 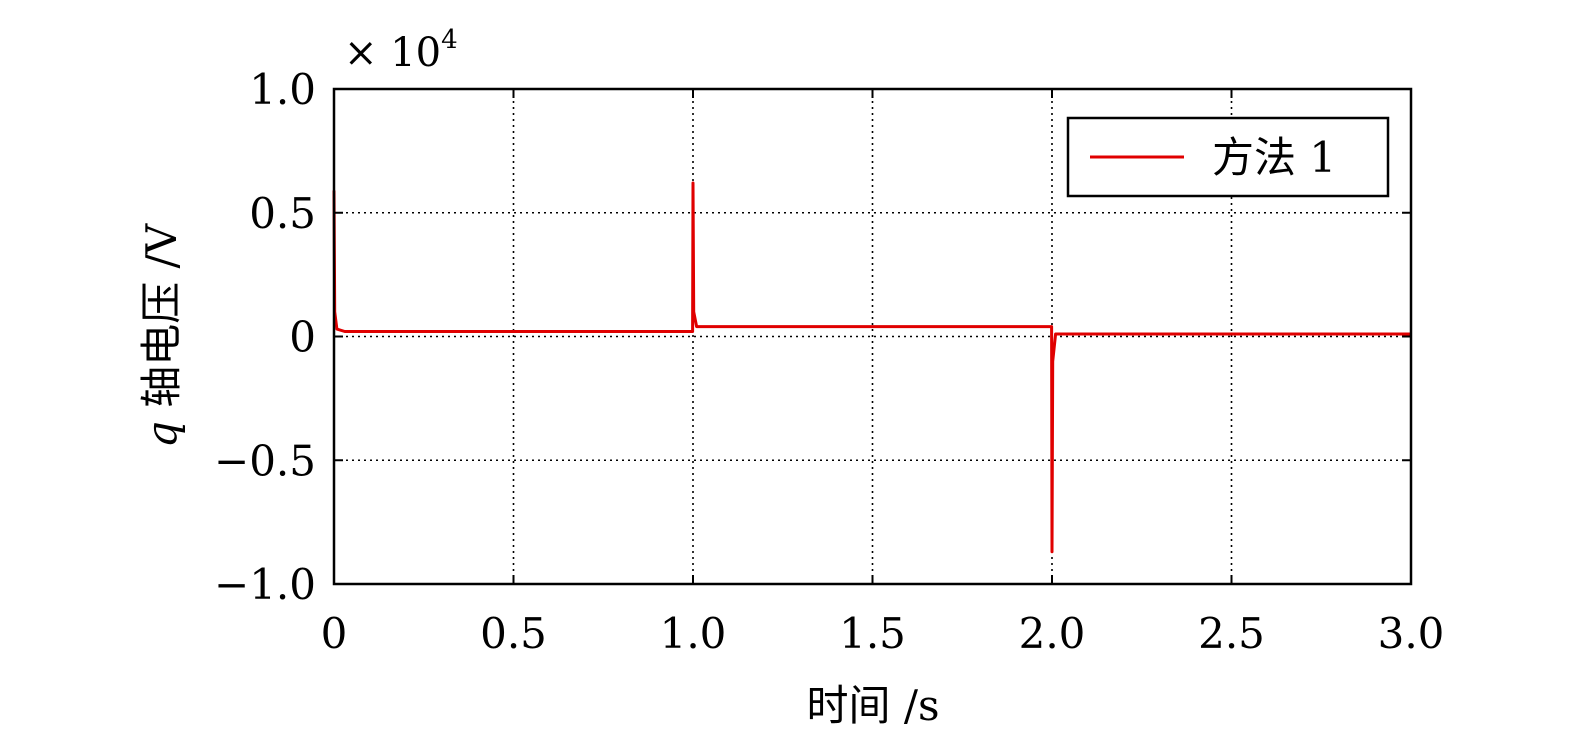 I want to click on y-tick-label: 1.0, so click(x=282, y=89).